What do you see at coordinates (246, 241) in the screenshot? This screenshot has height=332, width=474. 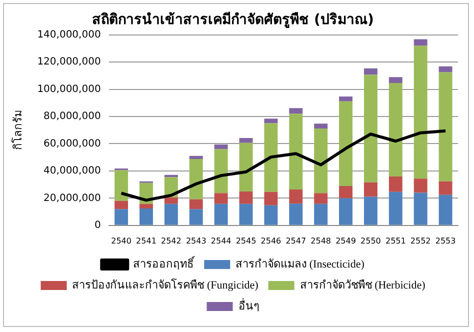 I see `x-tick-label: 2545` at bounding box center [246, 241].